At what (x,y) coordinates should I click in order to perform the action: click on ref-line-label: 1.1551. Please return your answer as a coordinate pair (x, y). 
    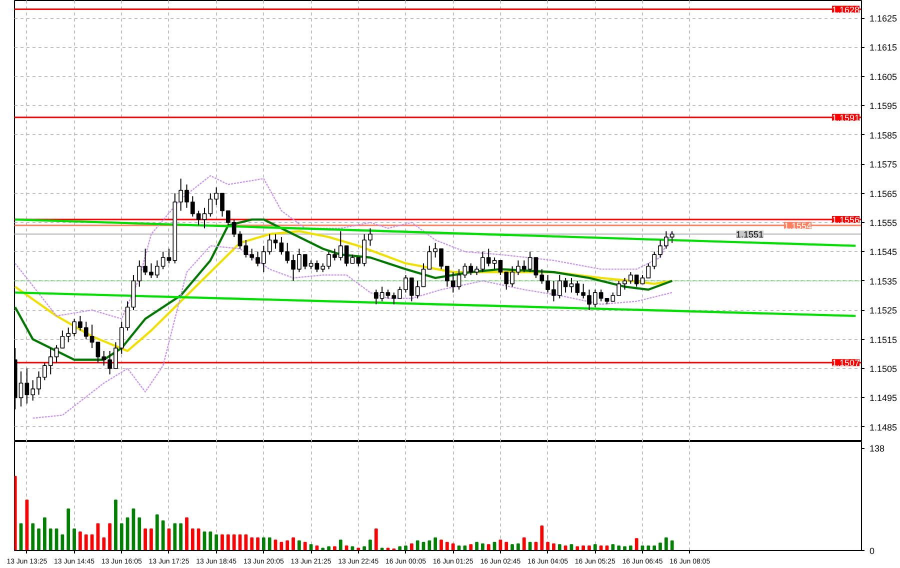
    Looking at the image, I should click on (750, 235).